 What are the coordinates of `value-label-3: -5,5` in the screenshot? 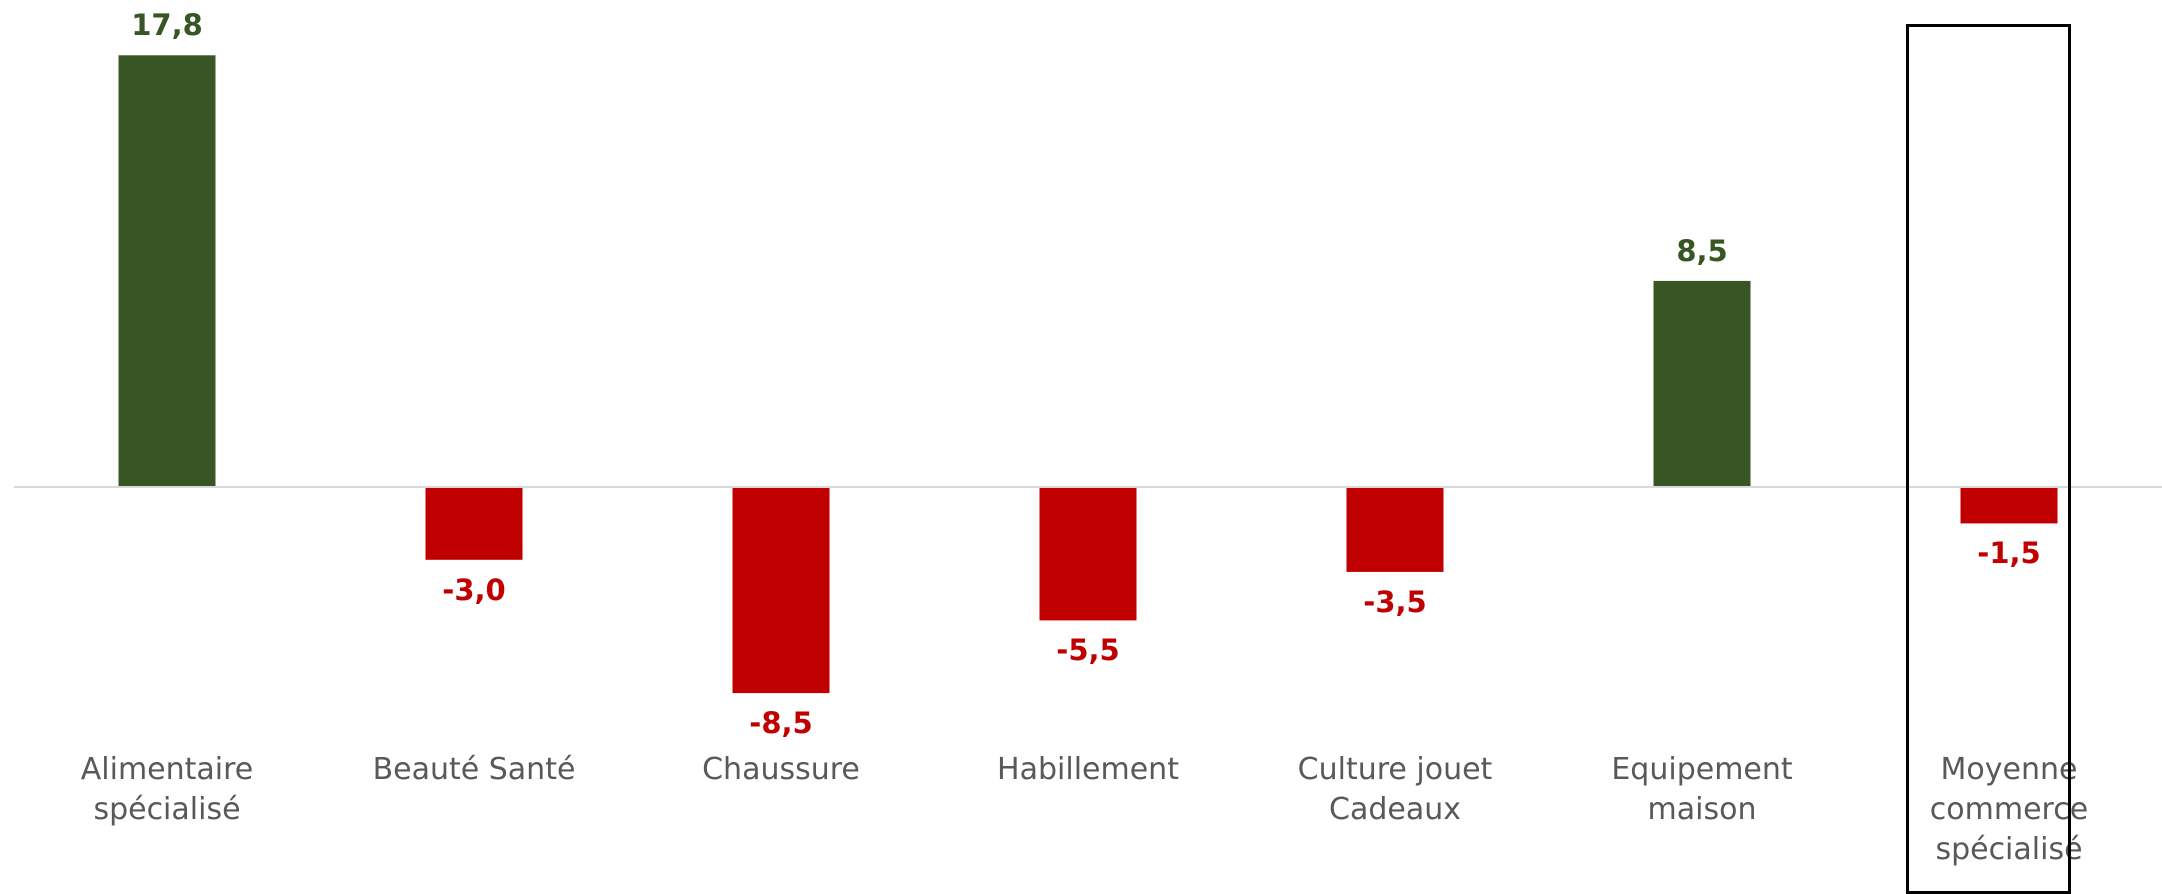 It's located at (1088, 650).